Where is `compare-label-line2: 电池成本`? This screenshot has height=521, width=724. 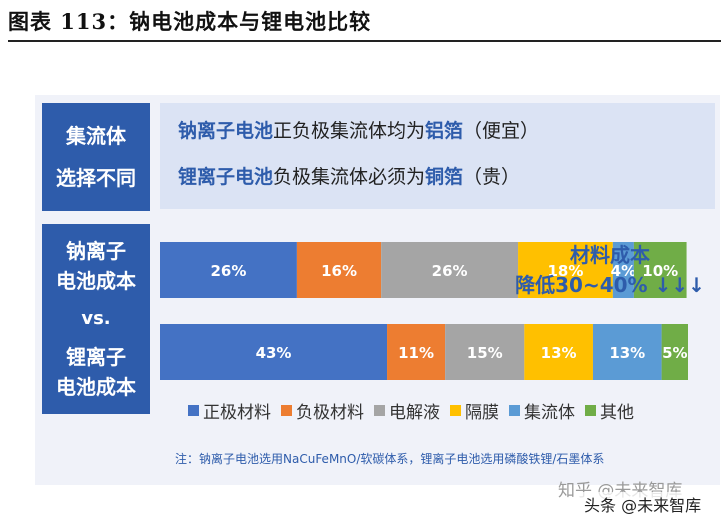 compare-label-line2: 电池成本 is located at coordinates (96, 281).